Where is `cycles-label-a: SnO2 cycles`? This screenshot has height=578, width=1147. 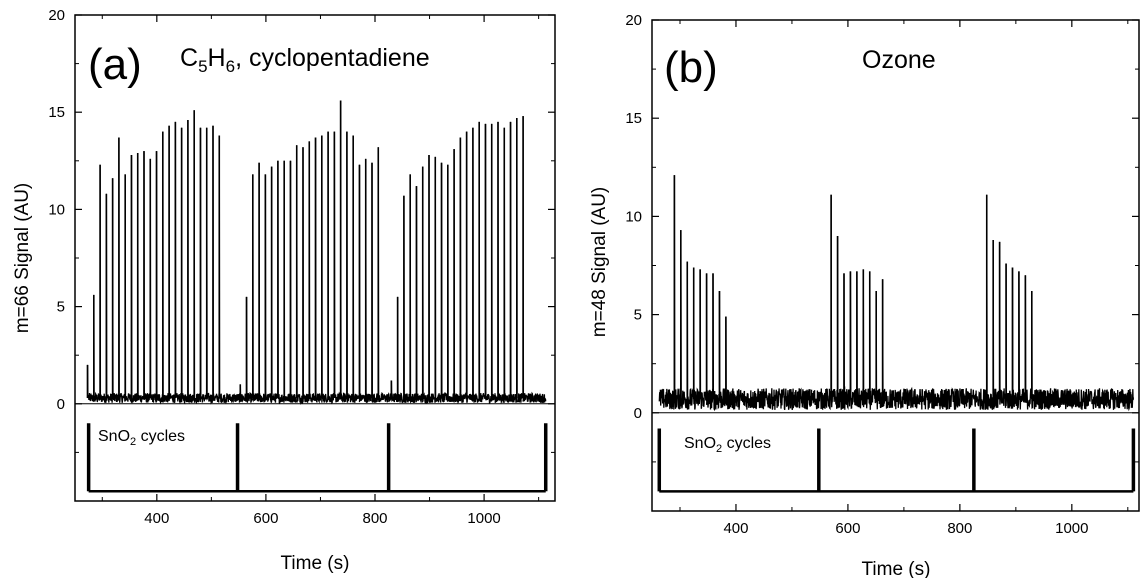
cycles-label-a: SnO2 cycles is located at coordinates (141, 438).